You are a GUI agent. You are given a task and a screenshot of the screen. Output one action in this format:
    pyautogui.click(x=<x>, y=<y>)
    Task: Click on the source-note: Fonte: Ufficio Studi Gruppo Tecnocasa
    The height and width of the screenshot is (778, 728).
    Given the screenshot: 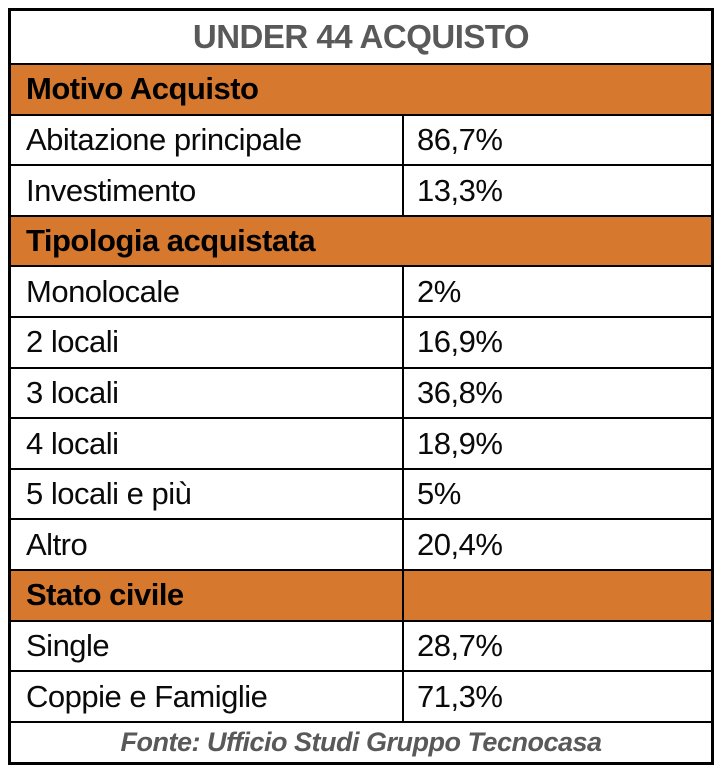 What is the action you would take?
    pyautogui.click(x=361, y=741)
    